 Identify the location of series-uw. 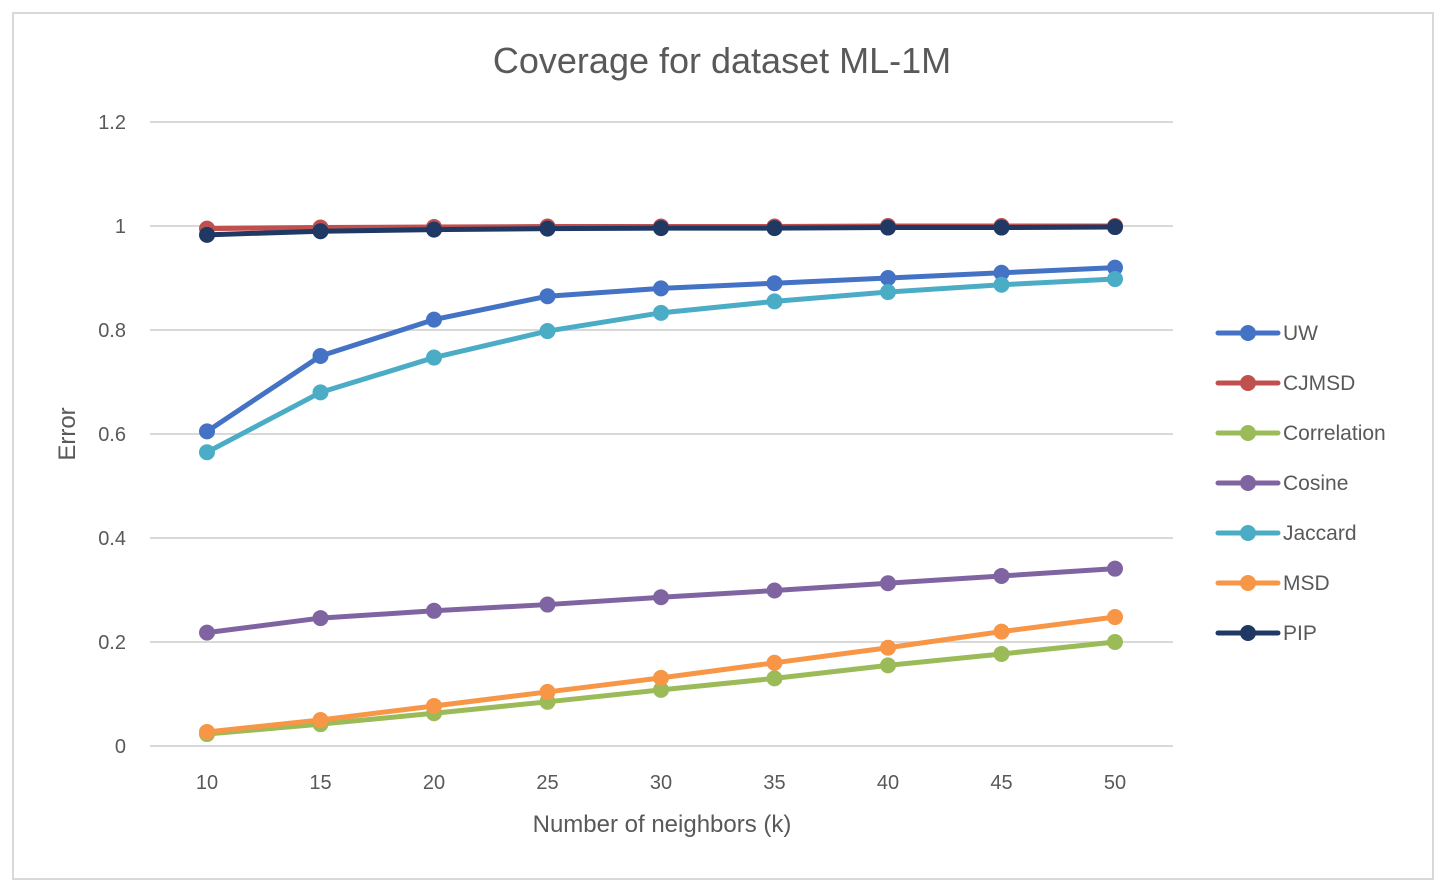
(661, 349).